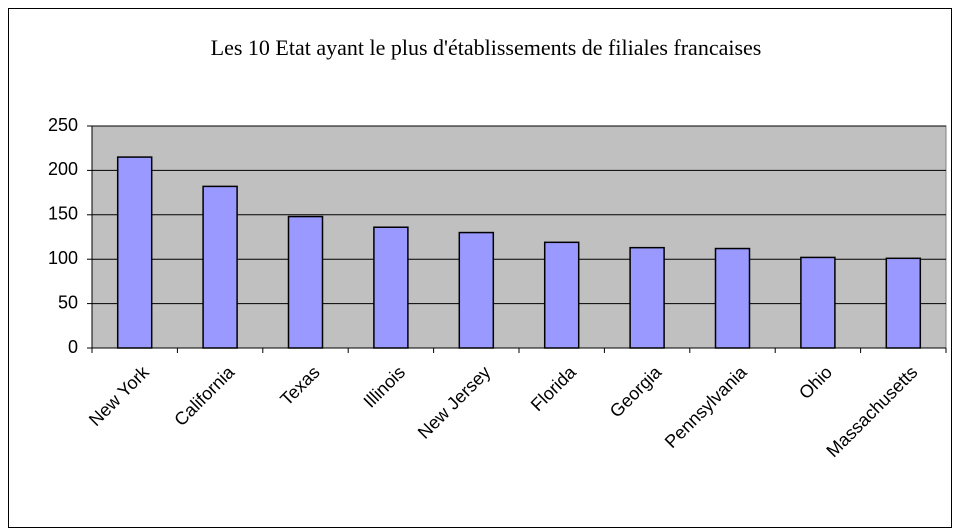 The image size is (953, 530). I want to click on y-tick-label: 0, so click(73, 347).